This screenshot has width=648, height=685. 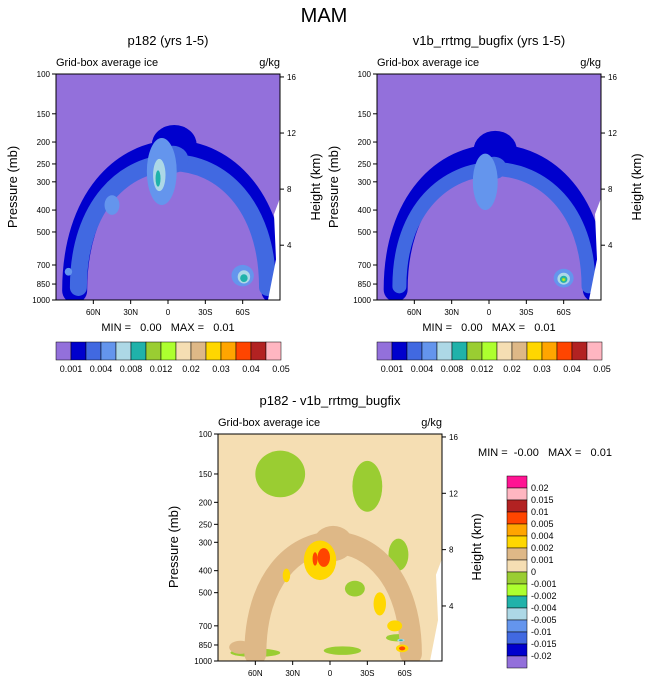 I want to click on colorbar-label-3: 0.012, so click(x=482, y=369).